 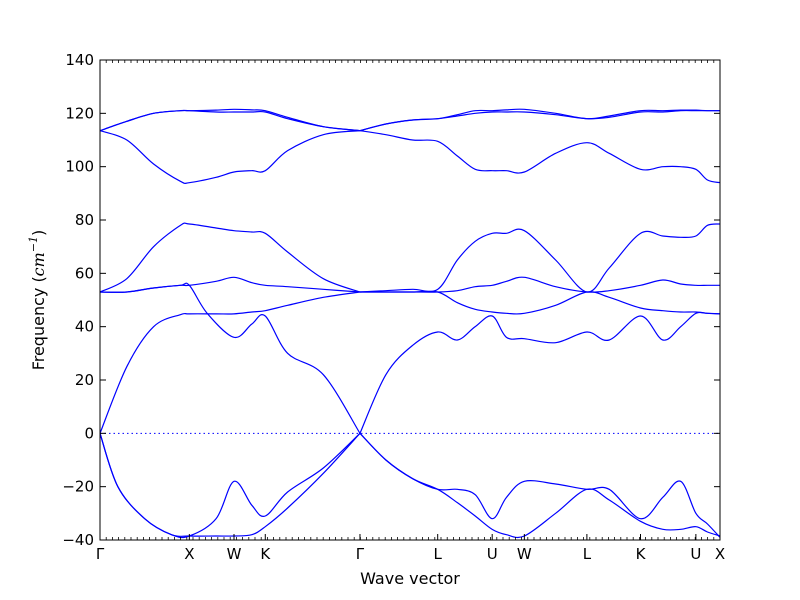 What do you see at coordinates (84, 380) in the screenshot?
I see `y-tick-label: 20` at bounding box center [84, 380].